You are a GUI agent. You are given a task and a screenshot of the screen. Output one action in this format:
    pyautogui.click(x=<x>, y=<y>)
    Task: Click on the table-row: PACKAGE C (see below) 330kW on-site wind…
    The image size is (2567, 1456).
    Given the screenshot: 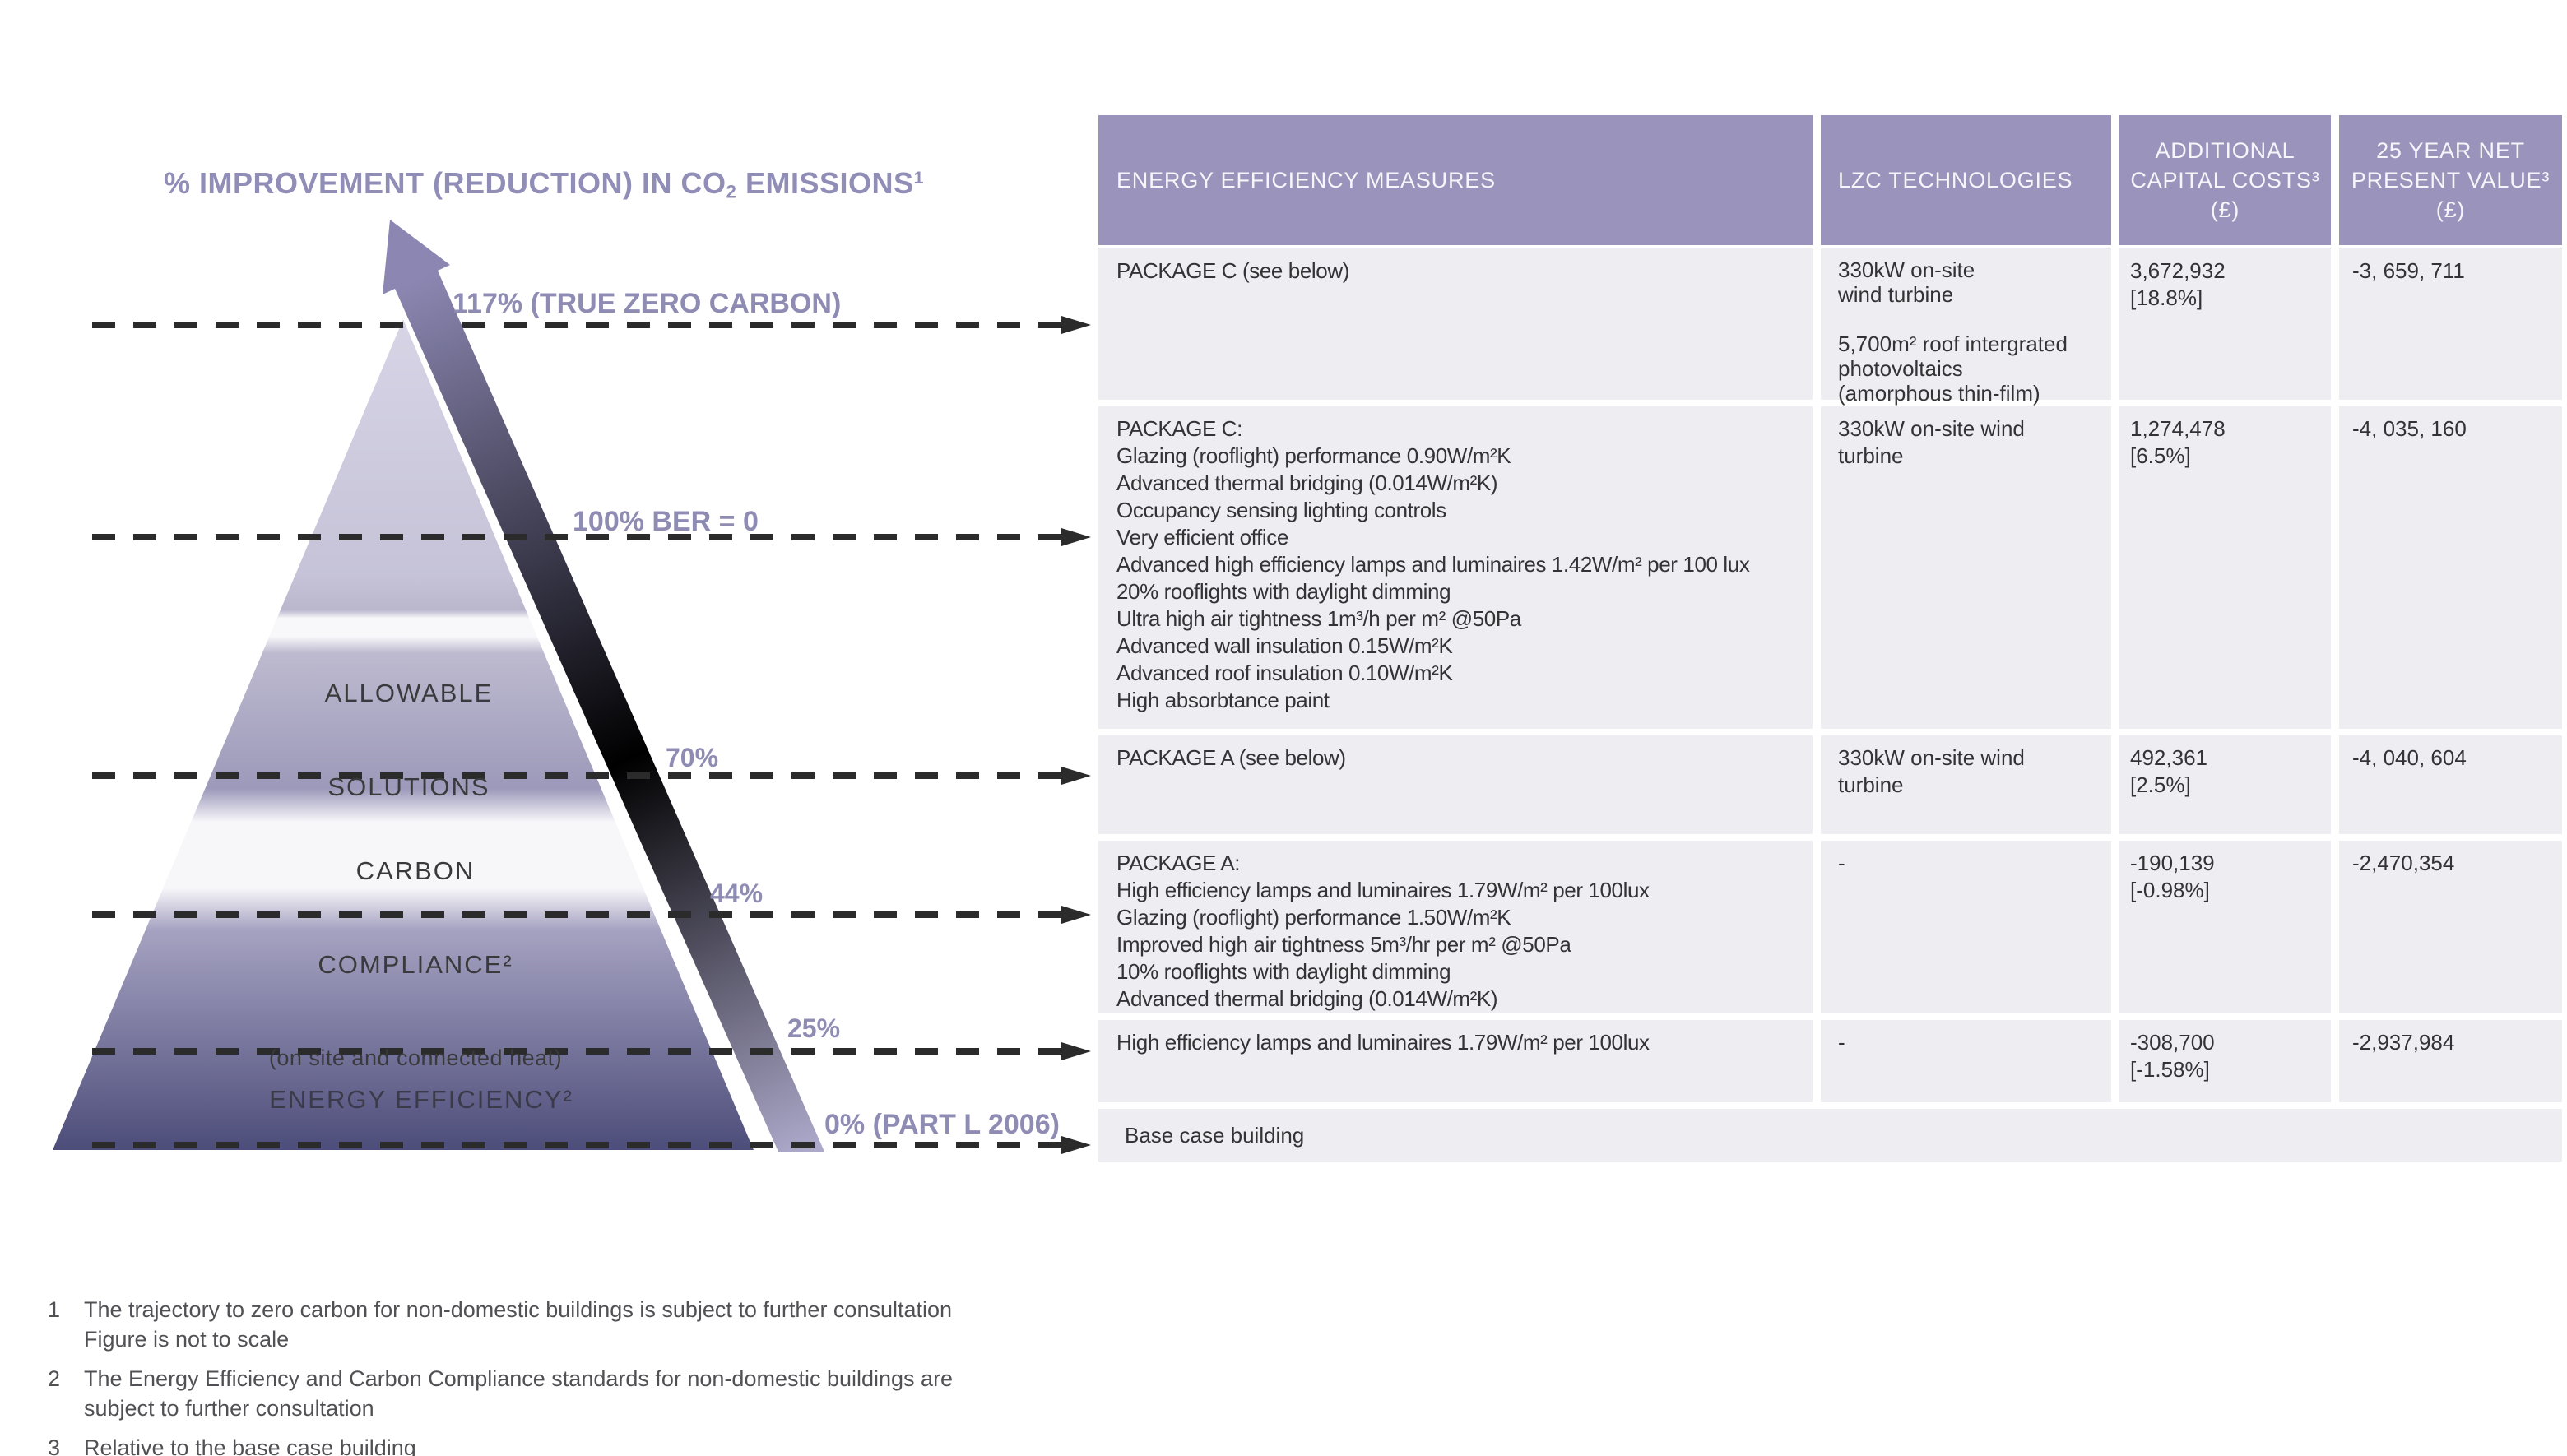 What is the action you would take?
    pyautogui.click(x=1830, y=327)
    